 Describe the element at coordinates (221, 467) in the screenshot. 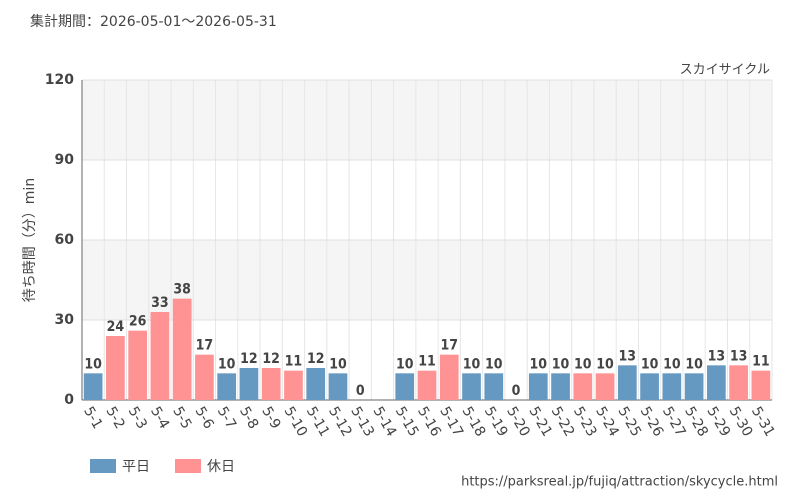

I see `legend-label: 休日` at that location.